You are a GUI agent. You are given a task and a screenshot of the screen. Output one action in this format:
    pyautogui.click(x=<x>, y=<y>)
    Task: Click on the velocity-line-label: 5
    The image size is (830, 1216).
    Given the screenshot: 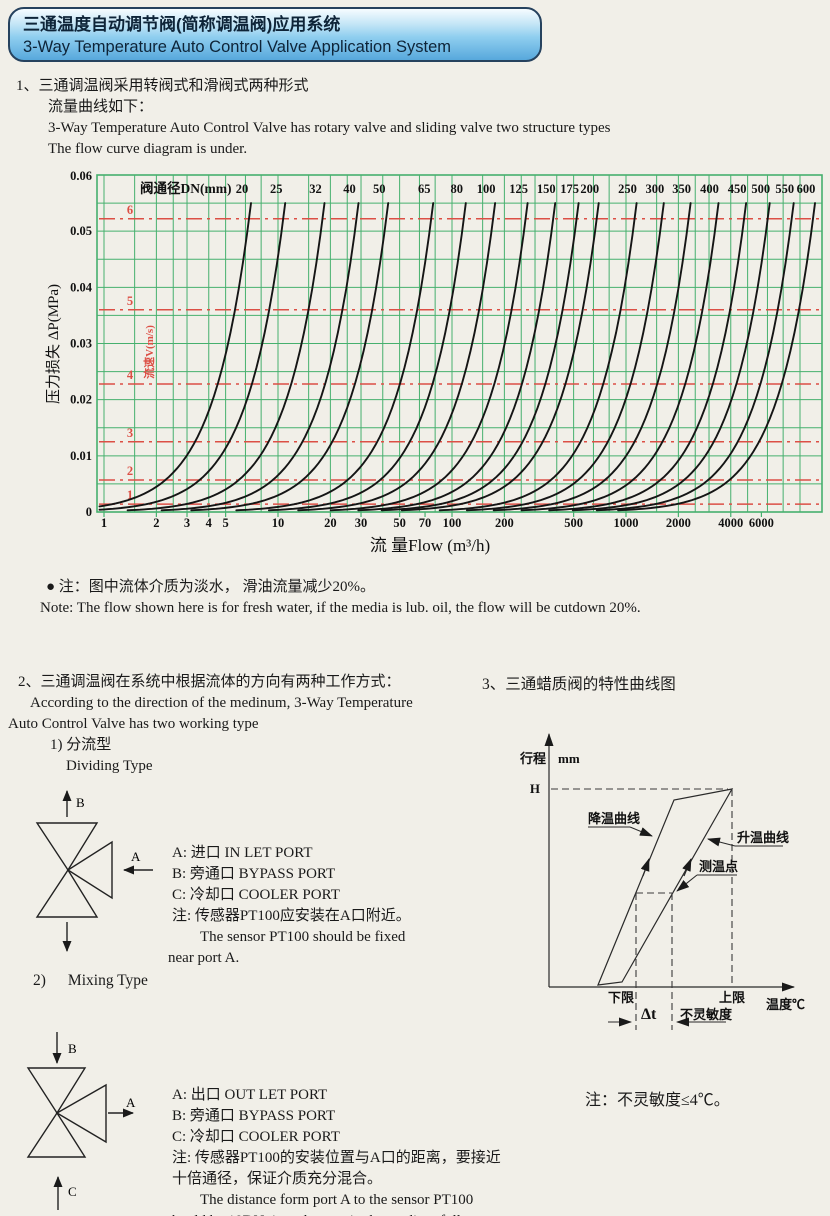 What is the action you would take?
    pyautogui.click(x=130, y=301)
    